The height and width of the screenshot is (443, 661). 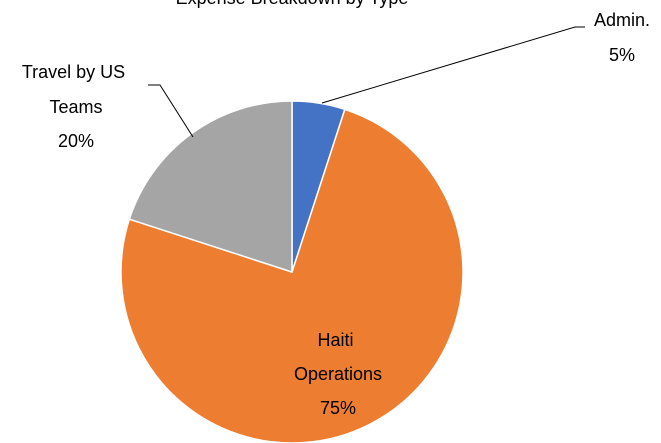 I want to click on label-haiti-name: Haiti Operations, so click(x=338, y=357).